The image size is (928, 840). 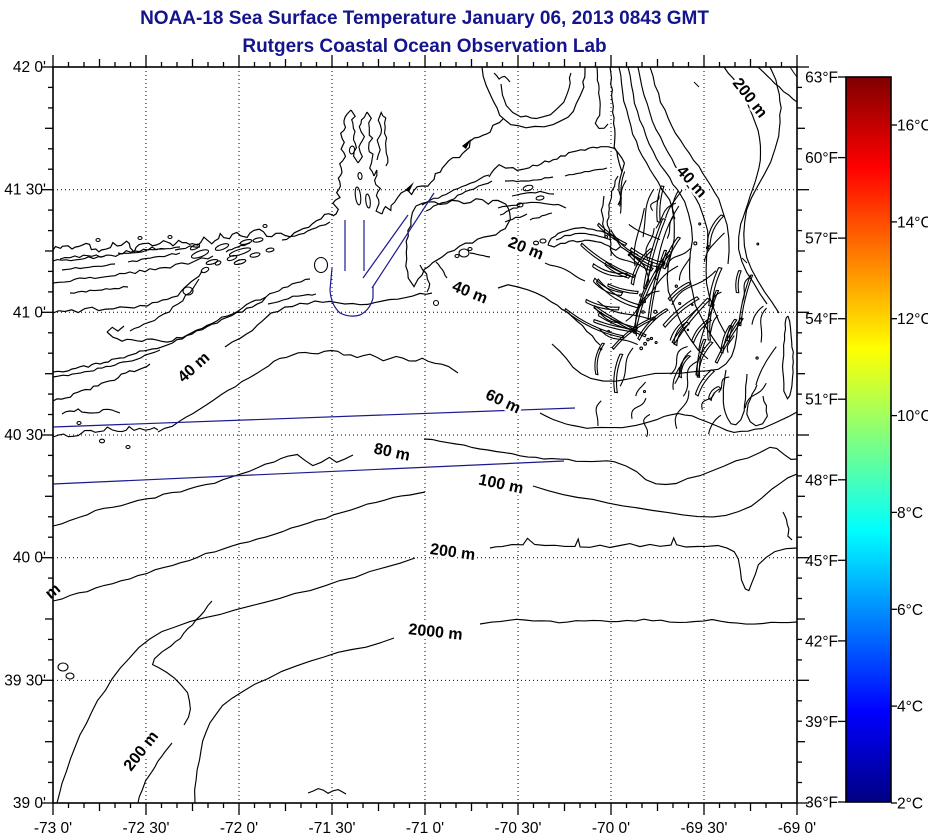 I want to click on svg-text: 39 30', so click(x=25, y=680).